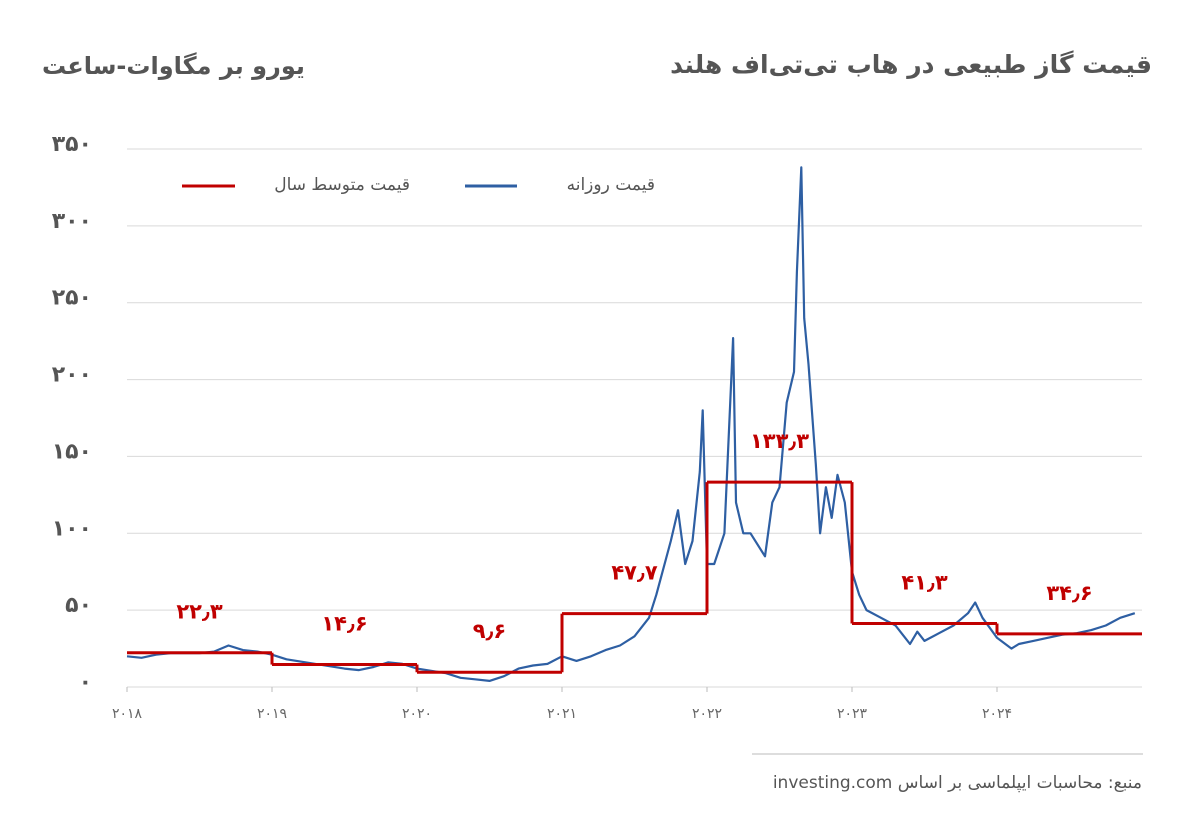  What do you see at coordinates (127, 714) in the screenshot?
I see `x-tick-label: ۲۰۱۸` at bounding box center [127, 714].